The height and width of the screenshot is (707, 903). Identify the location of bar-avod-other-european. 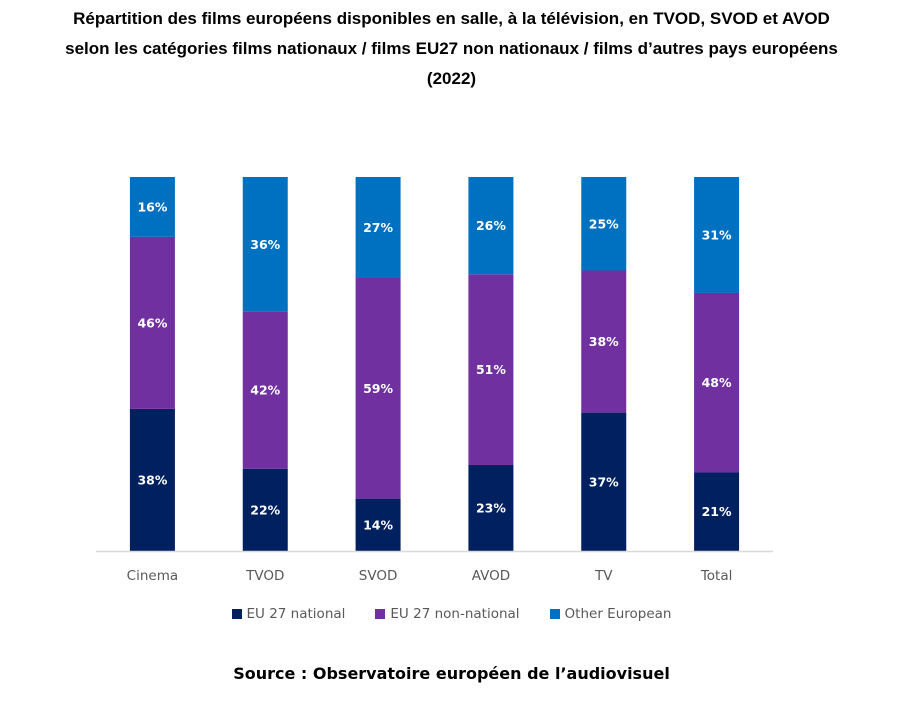
(491, 226).